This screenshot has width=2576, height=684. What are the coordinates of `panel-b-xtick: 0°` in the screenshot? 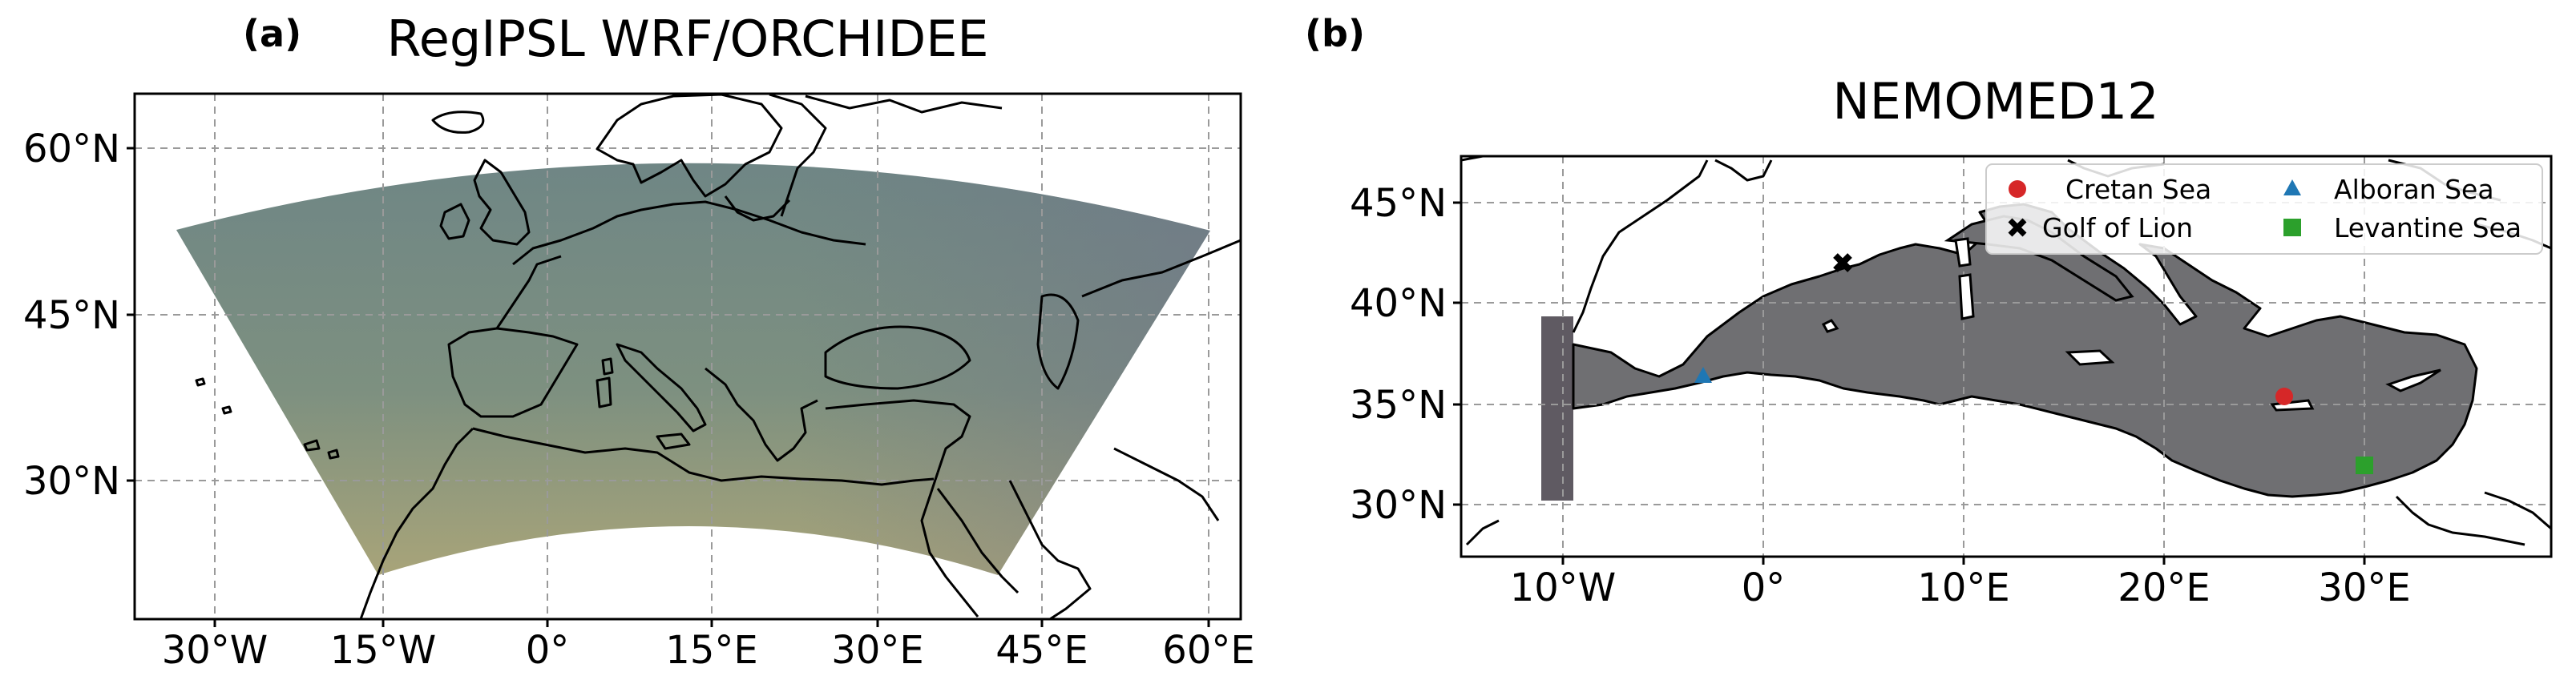 It's located at (1764, 587).